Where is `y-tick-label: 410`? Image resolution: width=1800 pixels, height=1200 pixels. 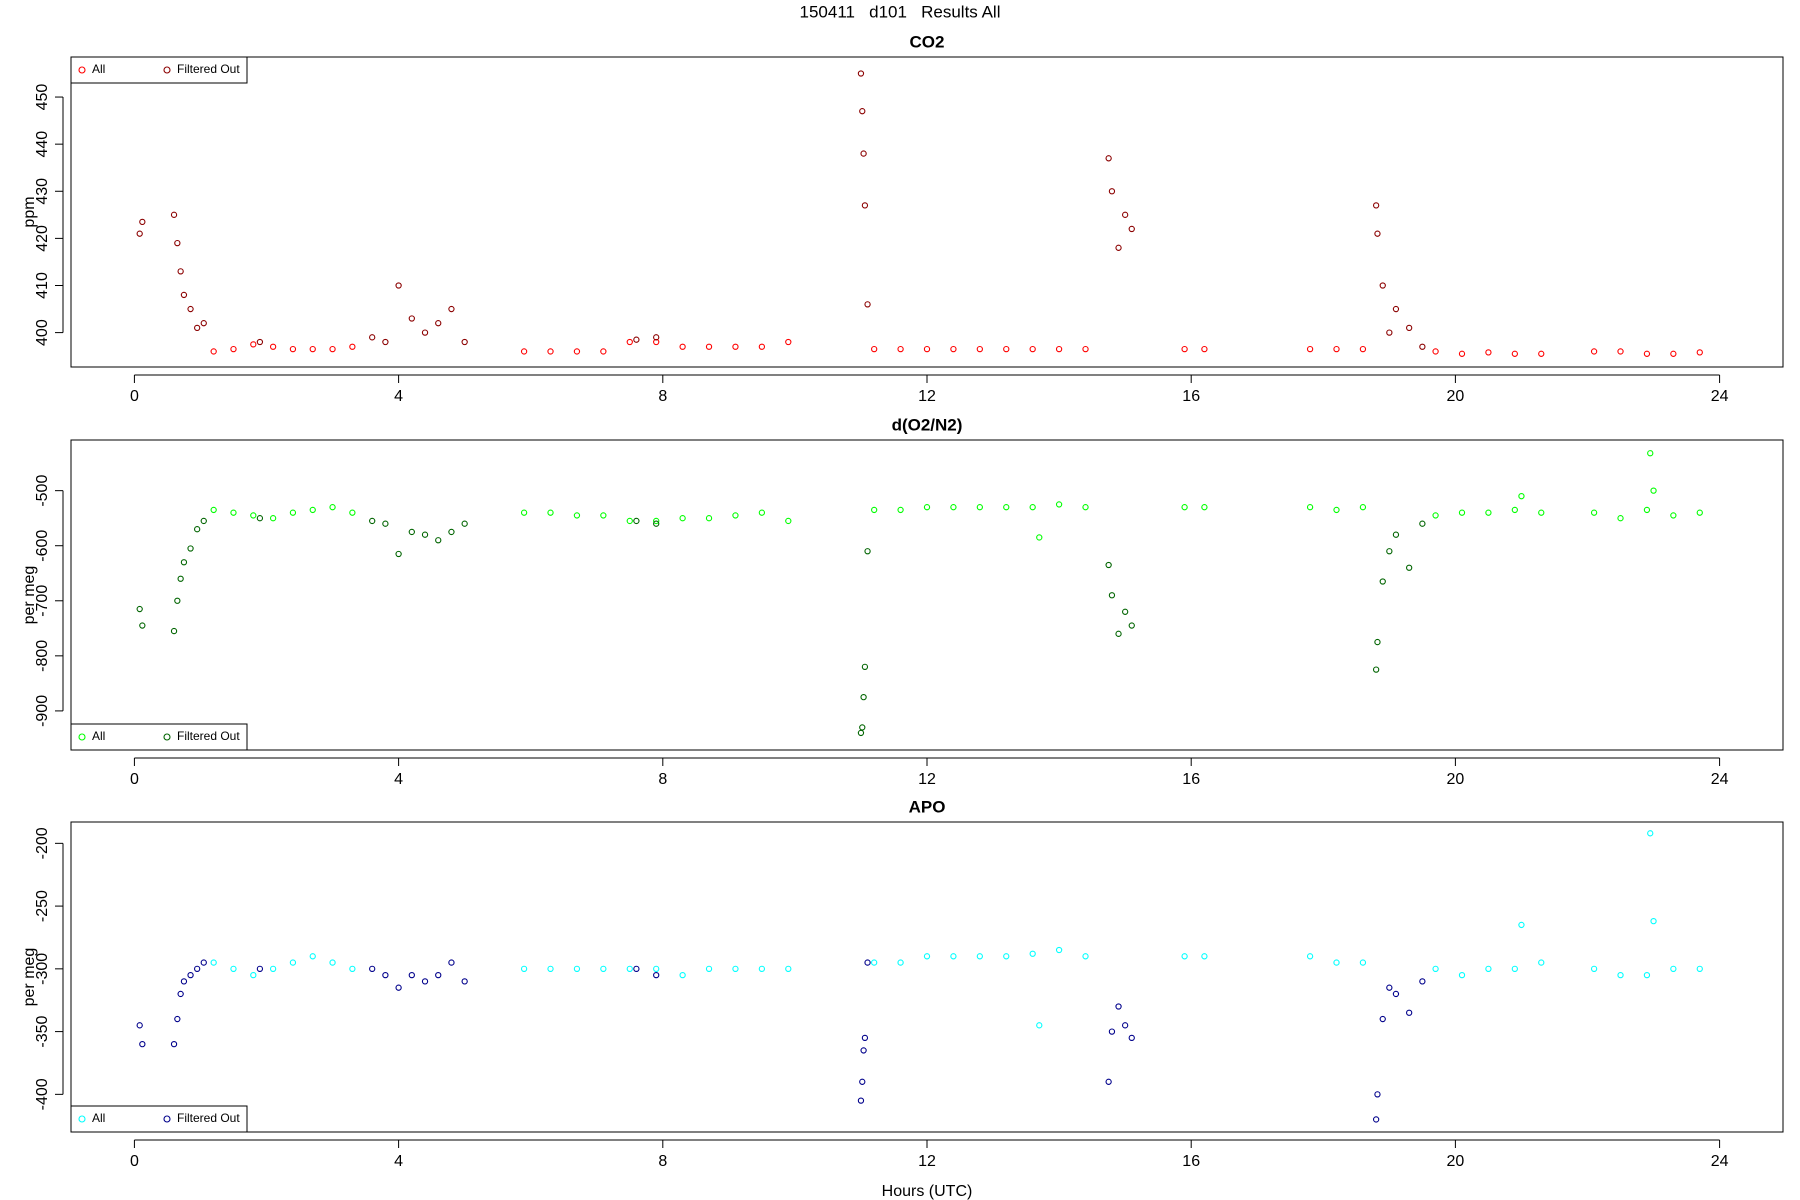
y-tick-label: 410 is located at coordinates (42, 285).